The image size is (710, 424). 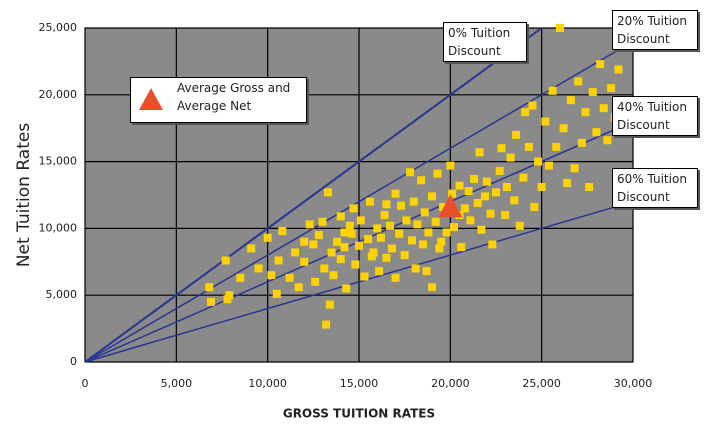 What do you see at coordinates (655, 30) in the screenshot?
I see `discount-label: 20% Tuition Discount` at bounding box center [655, 30].